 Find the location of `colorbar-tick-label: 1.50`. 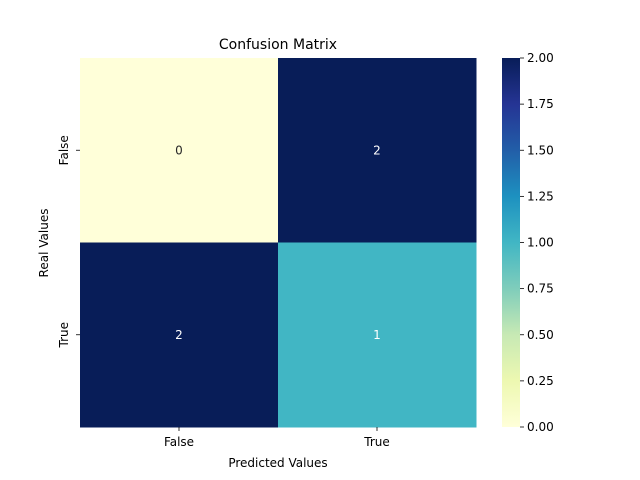

colorbar-tick-label: 1.50 is located at coordinates (540, 150).